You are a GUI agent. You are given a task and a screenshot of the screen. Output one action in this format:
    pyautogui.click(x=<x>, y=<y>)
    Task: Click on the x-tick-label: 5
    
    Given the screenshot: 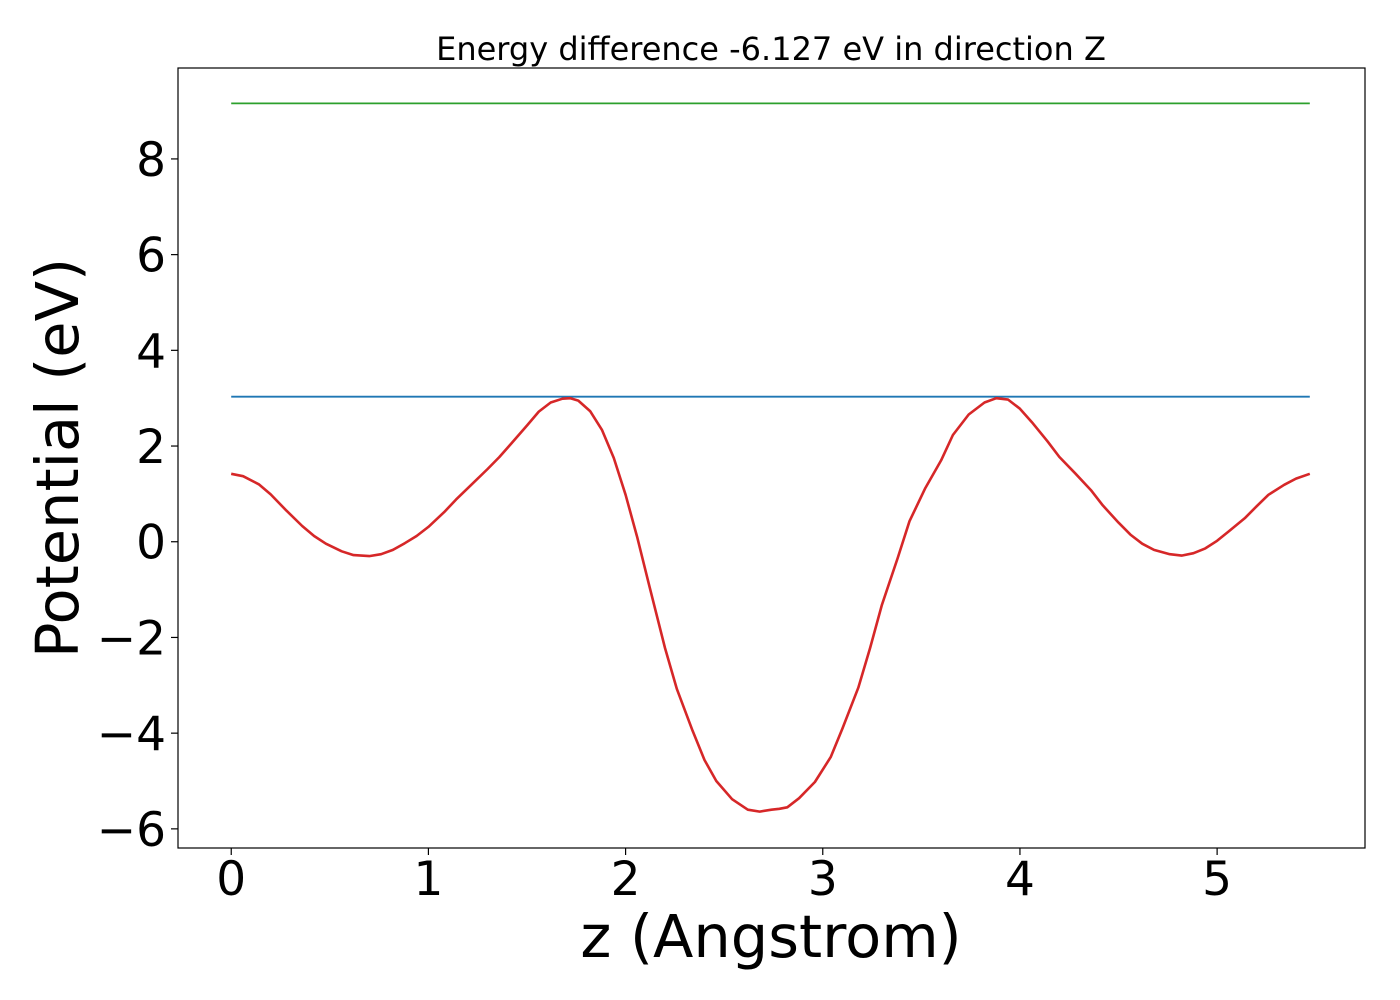 What is the action you would take?
    pyautogui.click(x=1217, y=879)
    